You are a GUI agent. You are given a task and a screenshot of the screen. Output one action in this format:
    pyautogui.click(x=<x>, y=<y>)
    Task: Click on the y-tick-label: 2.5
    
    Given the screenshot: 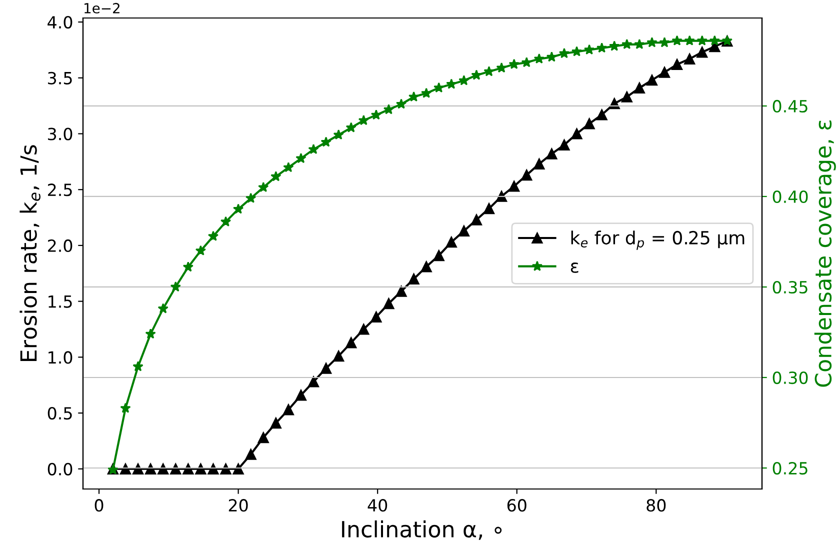 What is the action you would take?
    pyautogui.click(x=60, y=190)
    